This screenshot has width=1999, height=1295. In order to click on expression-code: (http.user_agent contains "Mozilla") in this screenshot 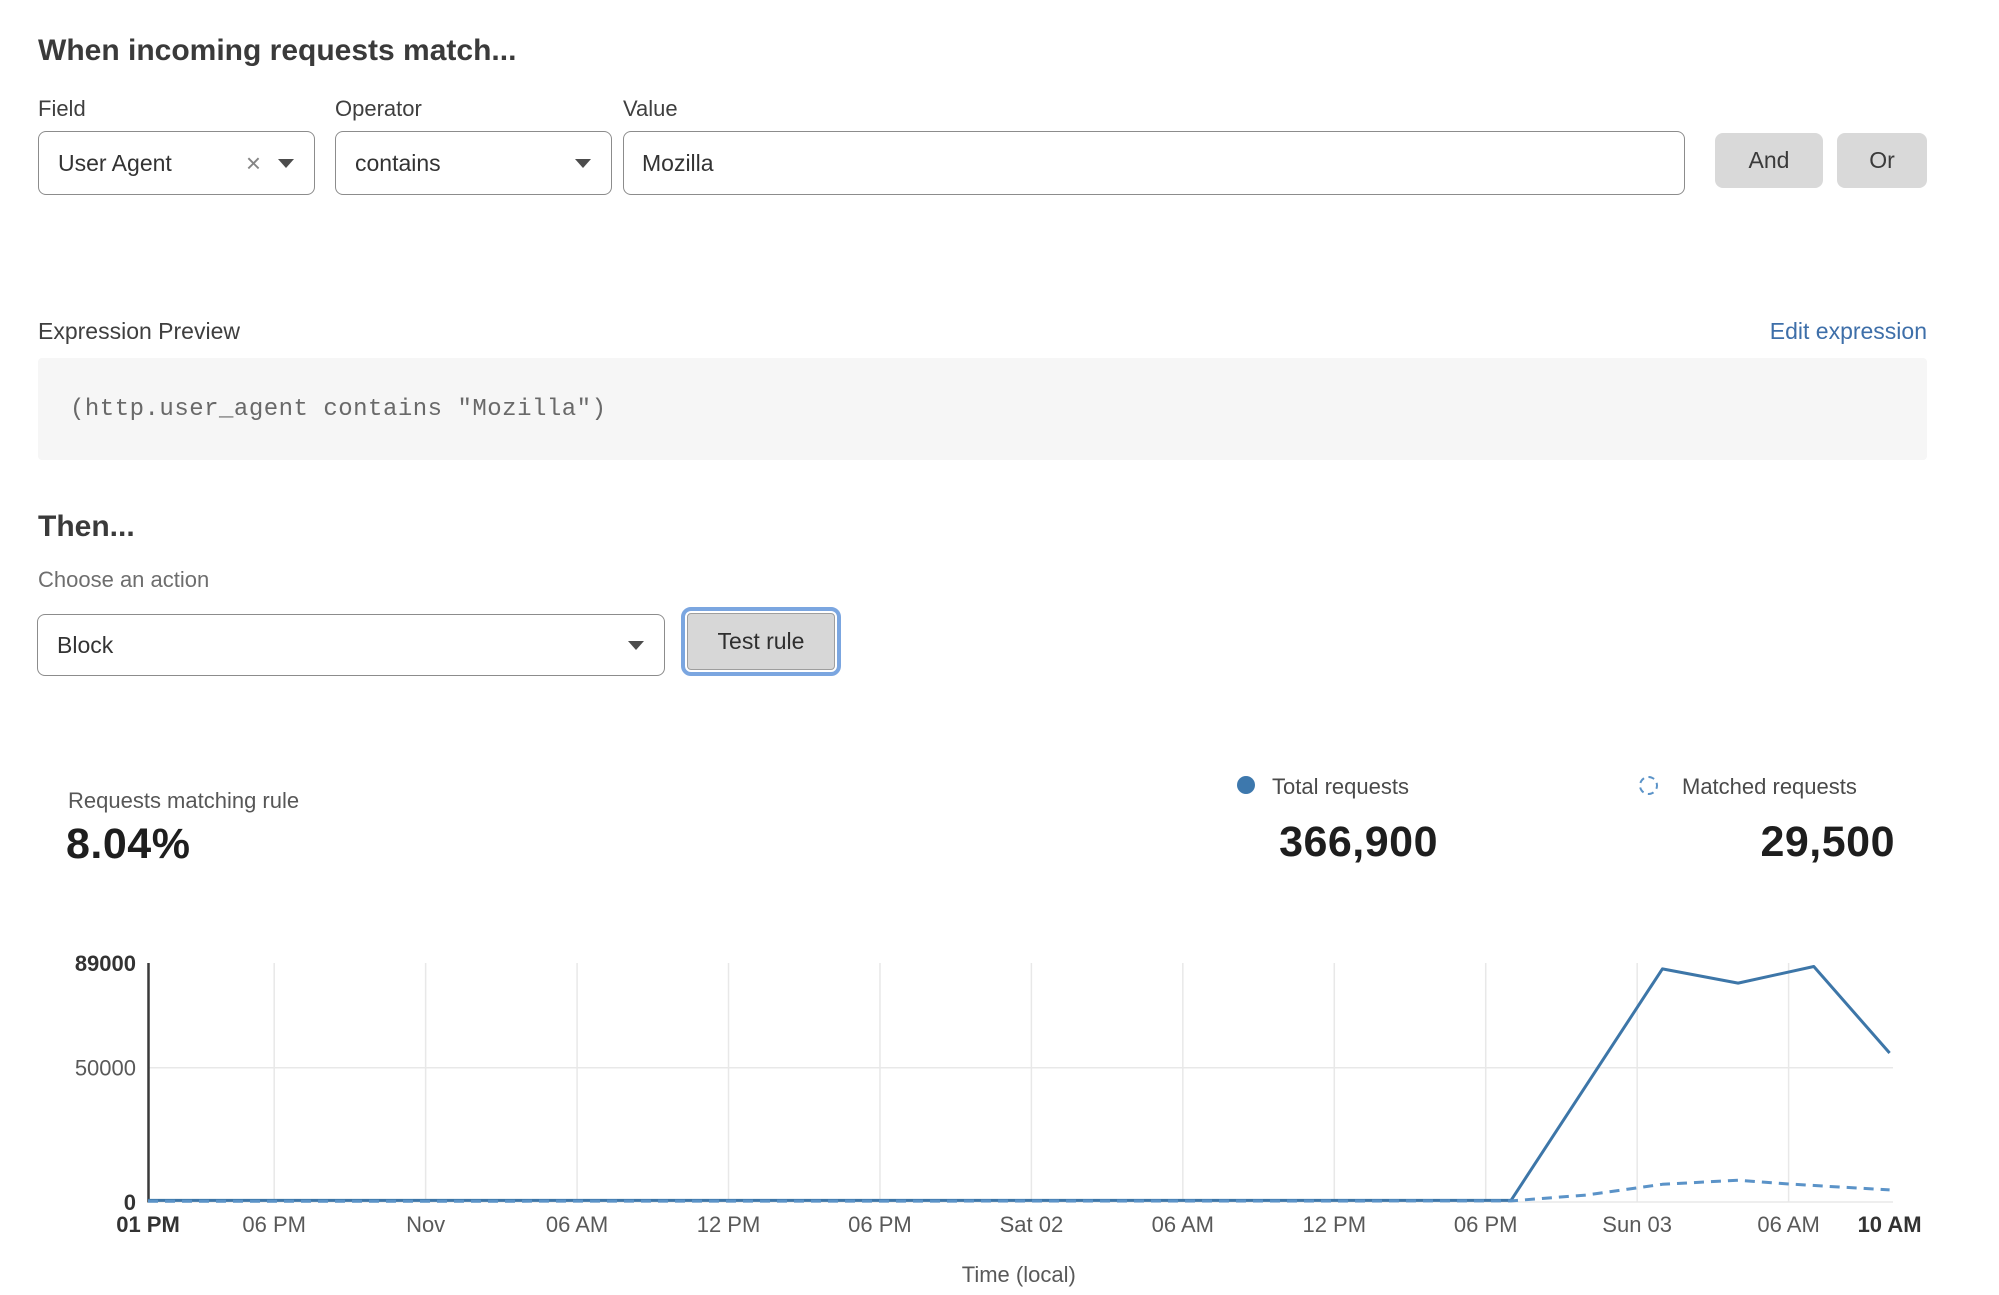, I will do `click(338, 409)`.